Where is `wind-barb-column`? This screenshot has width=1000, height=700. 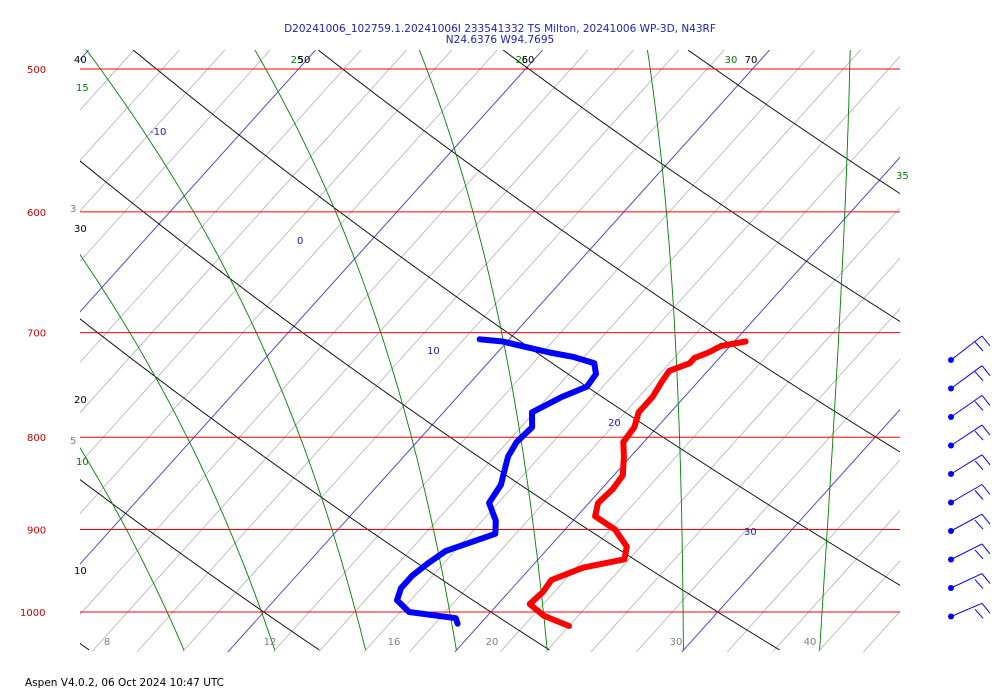 wind-barb-column is located at coordinates (969, 477).